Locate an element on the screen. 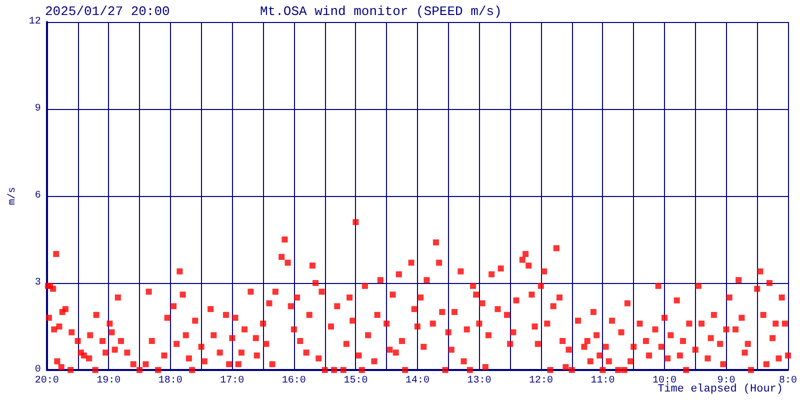 The height and width of the screenshot is (400, 800). x-tick-label: 18:0 is located at coordinates (170, 381).